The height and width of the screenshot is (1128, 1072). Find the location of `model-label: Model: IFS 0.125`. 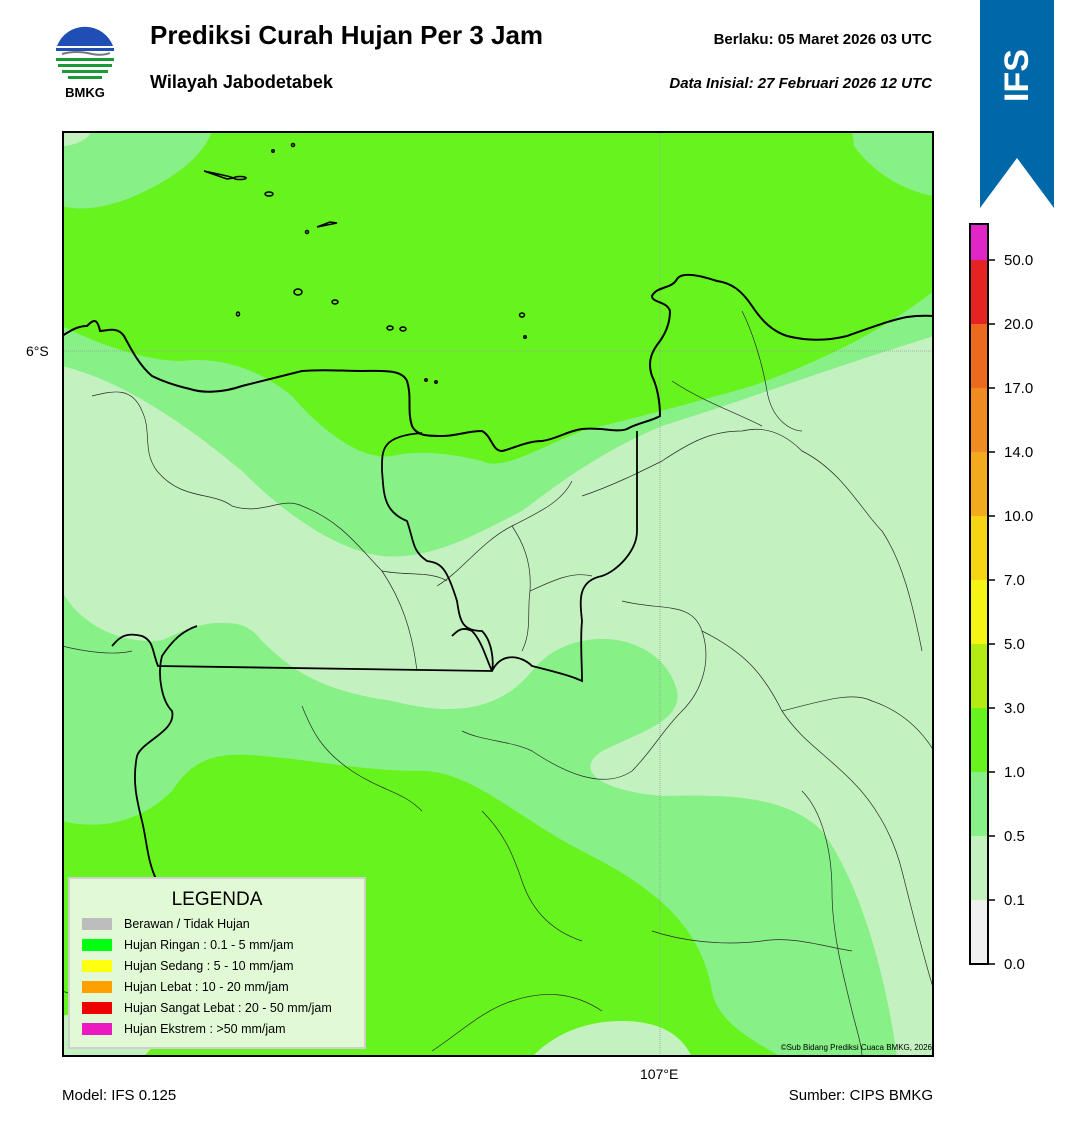

model-label: Model: IFS 0.125 is located at coordinates (119, 1095).